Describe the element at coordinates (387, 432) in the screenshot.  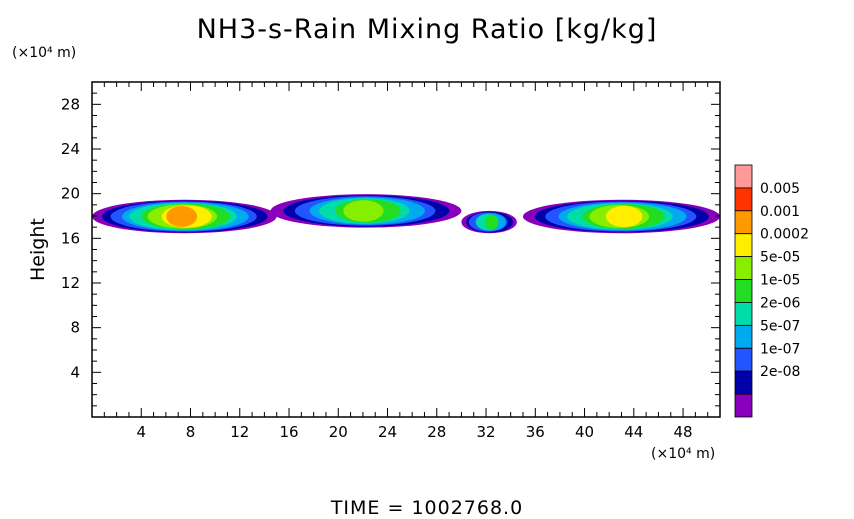
I see `x-tick-label: 24` at that location.